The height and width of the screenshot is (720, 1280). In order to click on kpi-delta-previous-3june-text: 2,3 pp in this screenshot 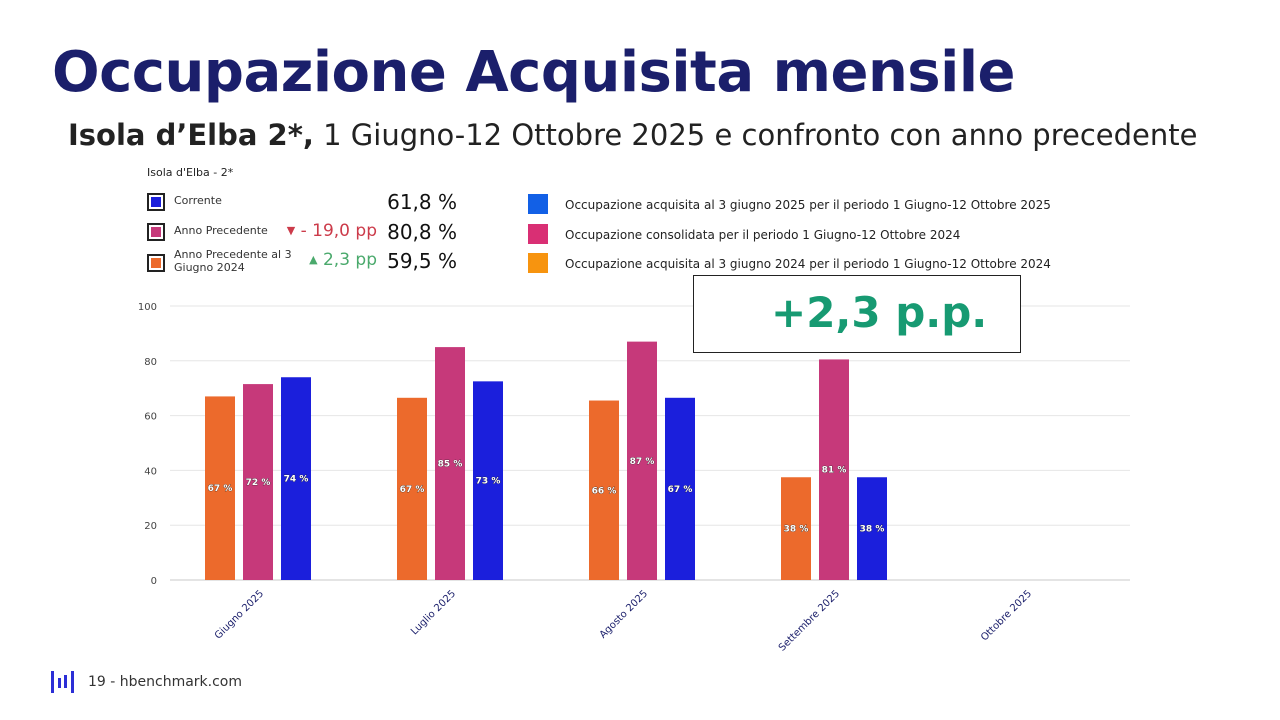, I will do `click(349, 260)`.